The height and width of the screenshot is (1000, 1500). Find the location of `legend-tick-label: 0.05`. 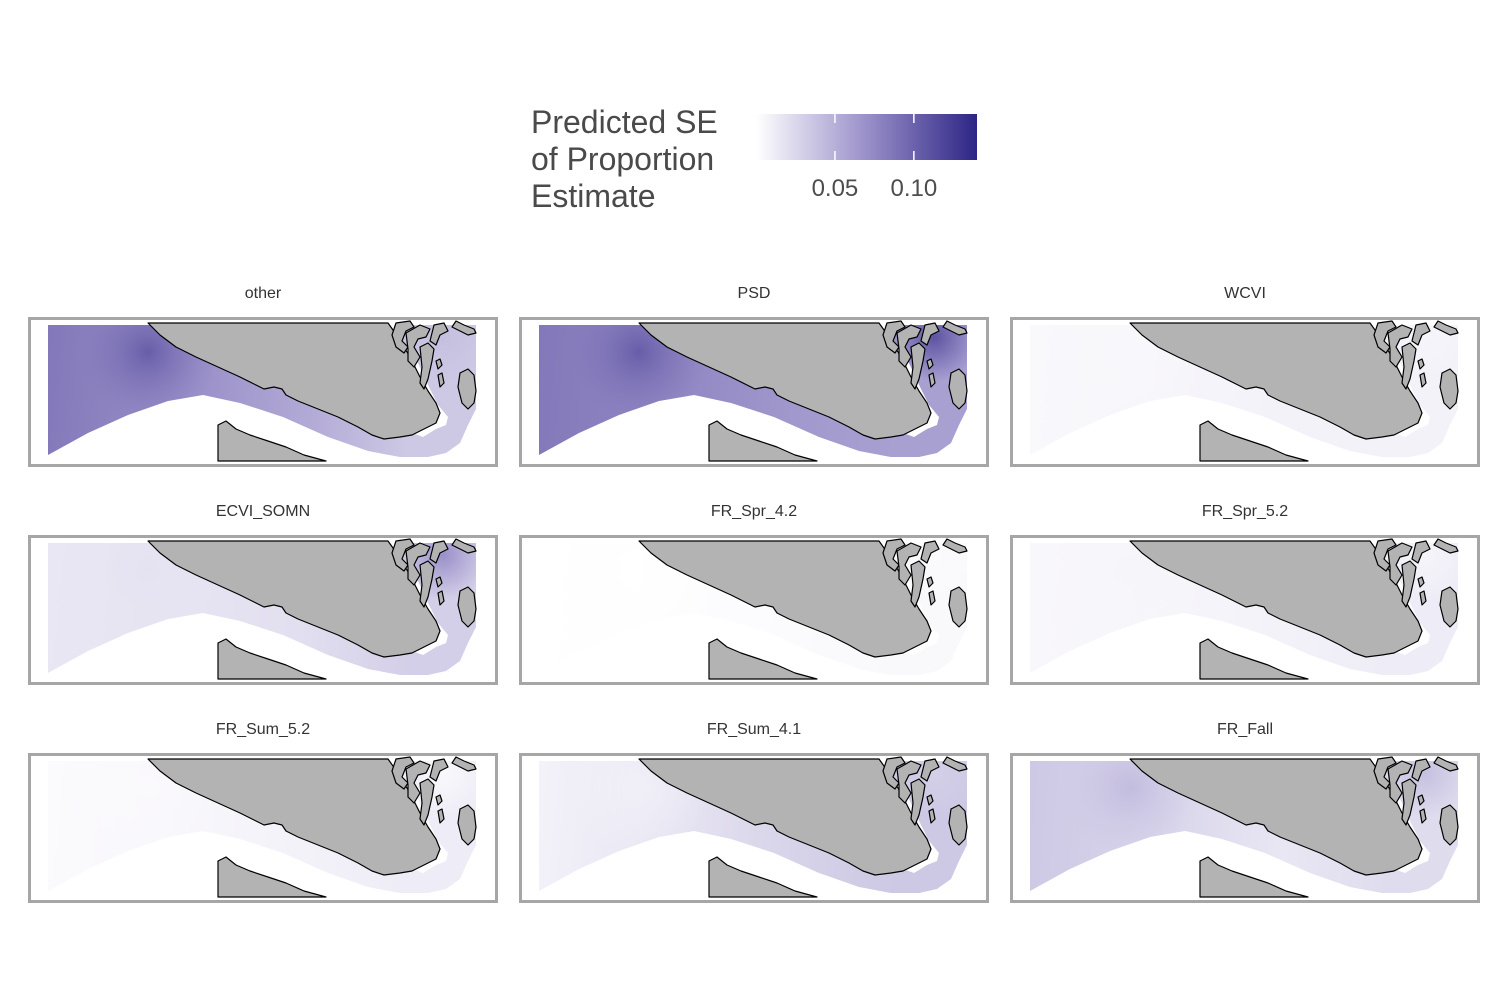

legend-tick-label: 0.05 is located at coordinates (835, 188).